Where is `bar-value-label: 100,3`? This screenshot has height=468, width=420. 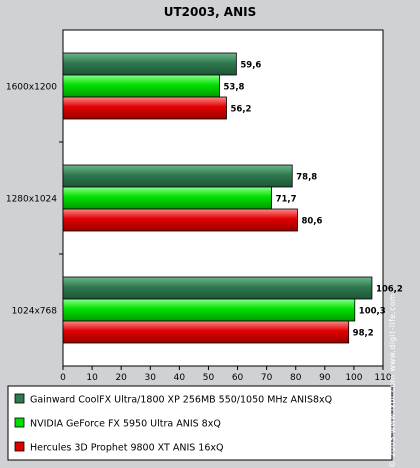
bar-value-label: 100,3 is located at coordinates (372, 312).